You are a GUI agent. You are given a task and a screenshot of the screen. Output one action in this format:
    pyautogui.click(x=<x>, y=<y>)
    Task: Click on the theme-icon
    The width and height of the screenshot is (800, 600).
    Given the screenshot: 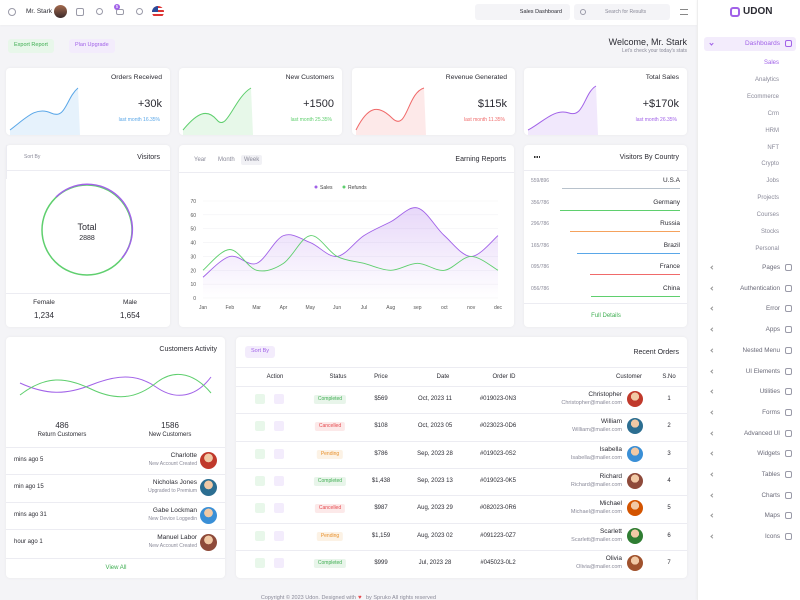 What is the action you would take?
    pyautogui.click(x=139, y=11)
    